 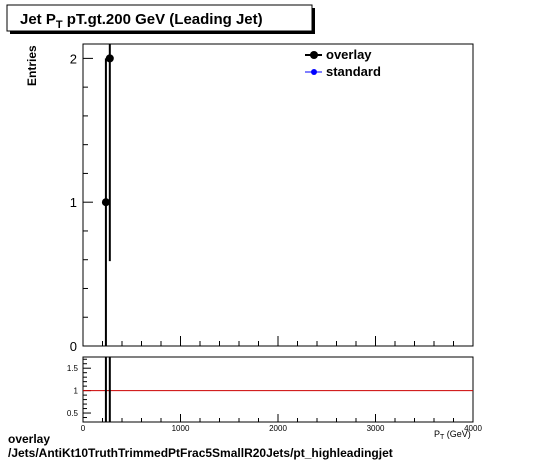 I want to click on x-tick-label: 4000, so click(x=473, y=428).